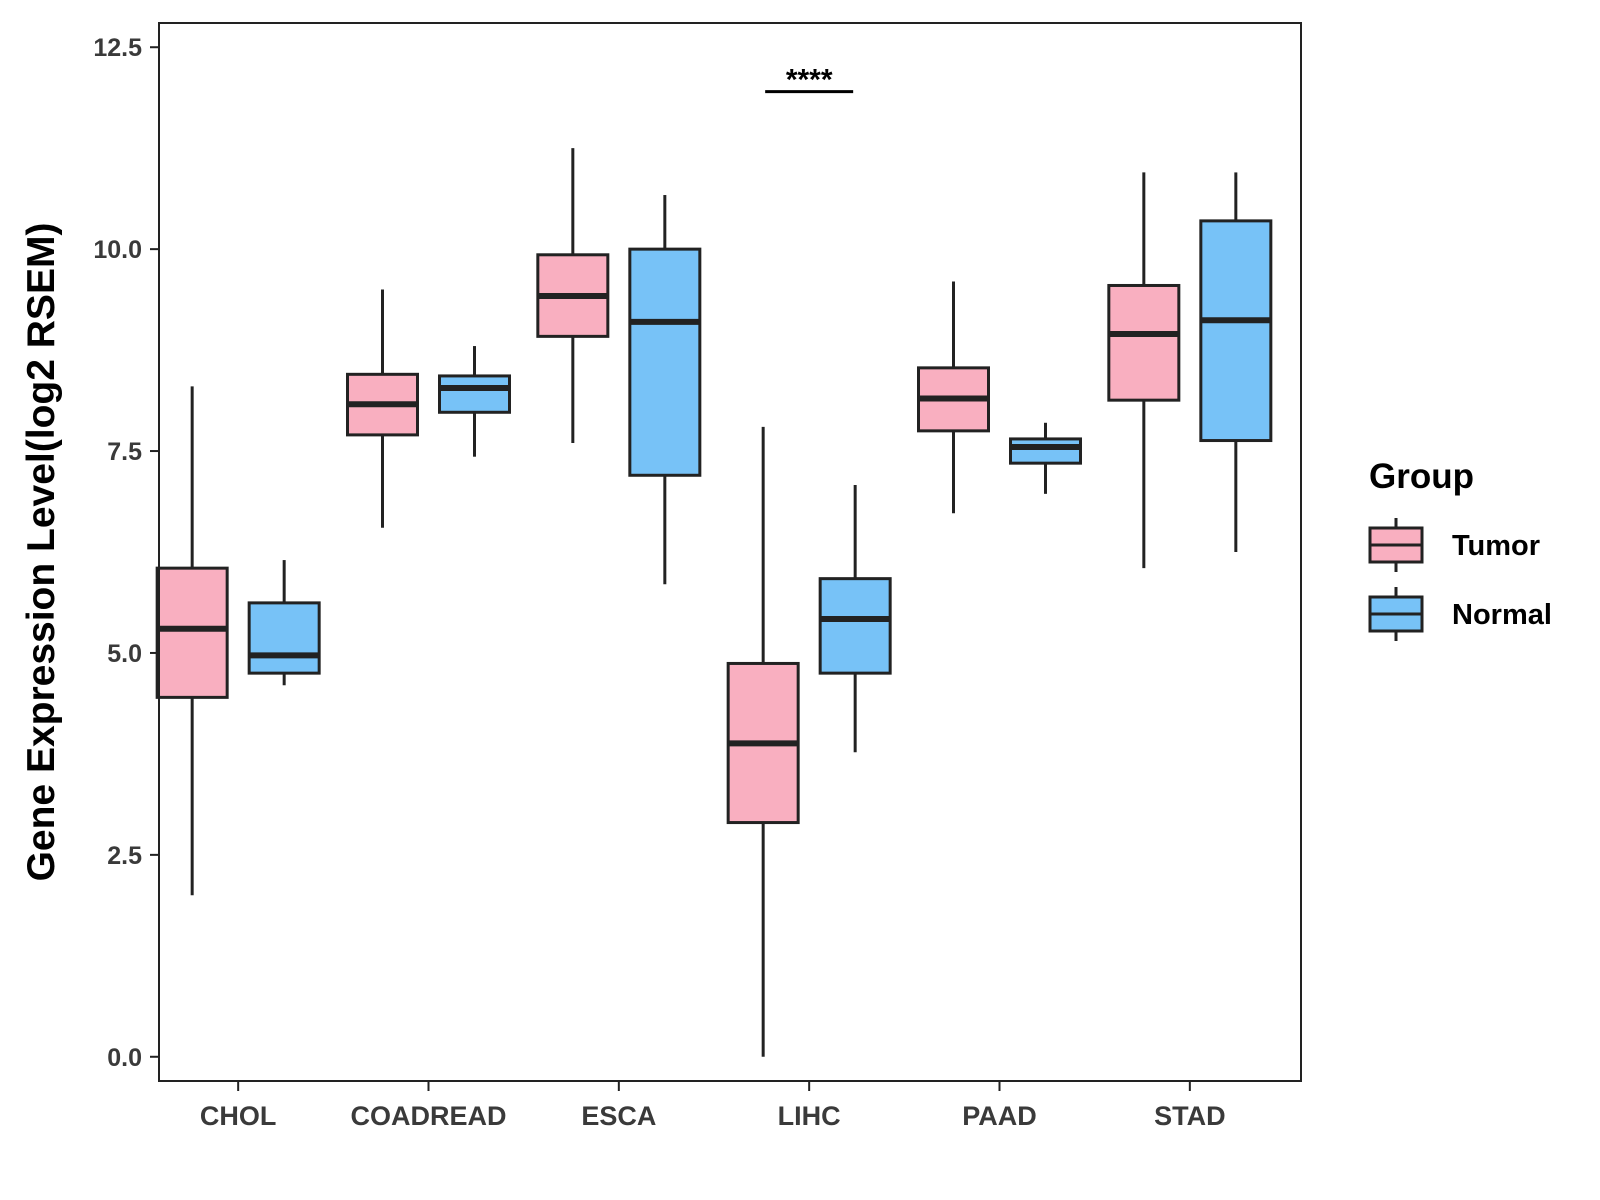  I want to click on significance-label: ****, so click(809, 80).